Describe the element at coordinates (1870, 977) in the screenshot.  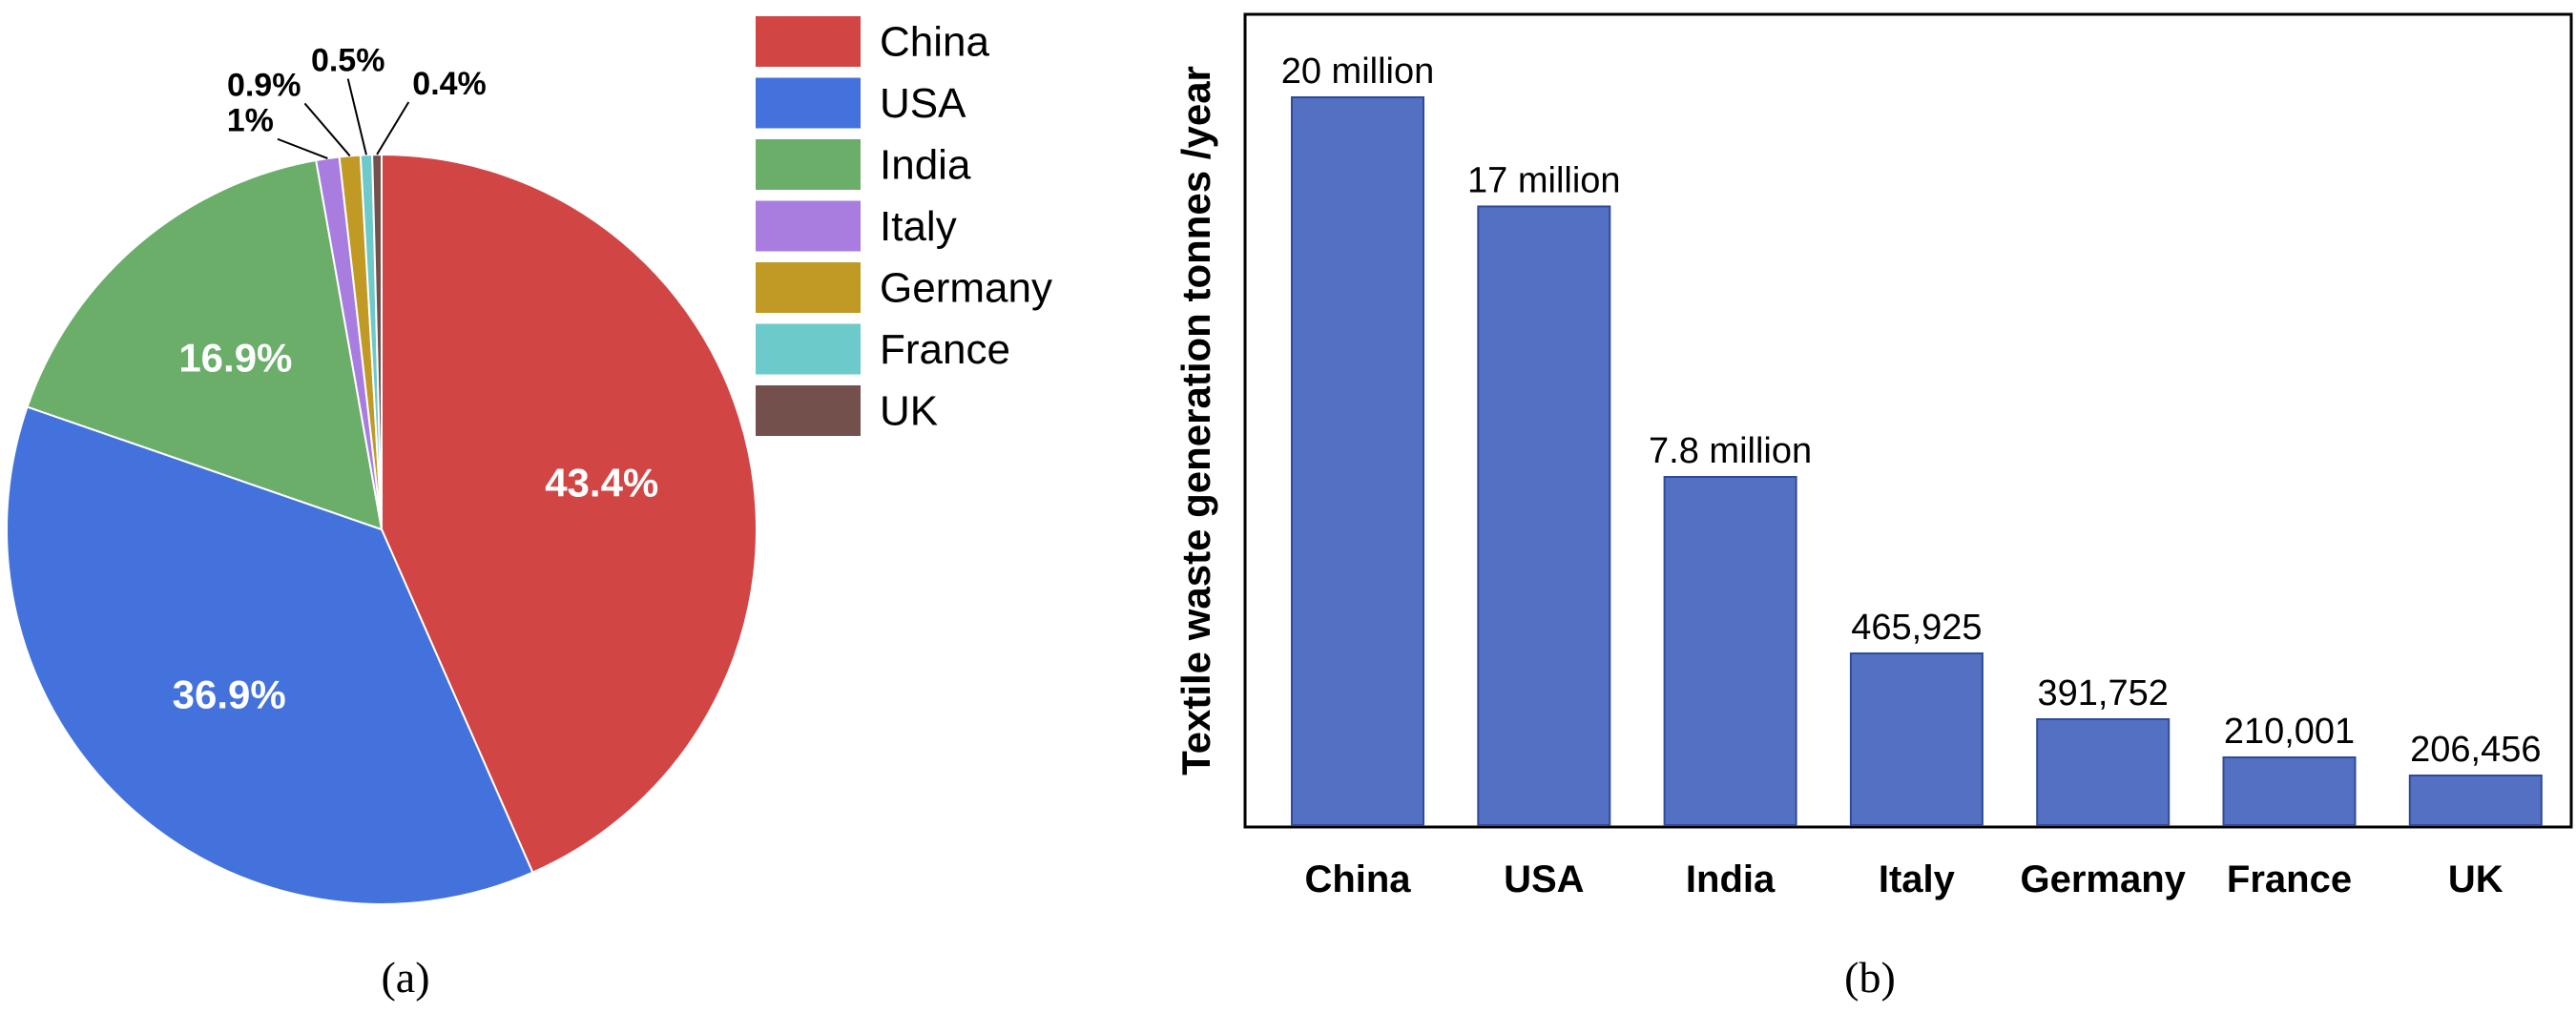
I see `panel-label-b: (b)` at that location.